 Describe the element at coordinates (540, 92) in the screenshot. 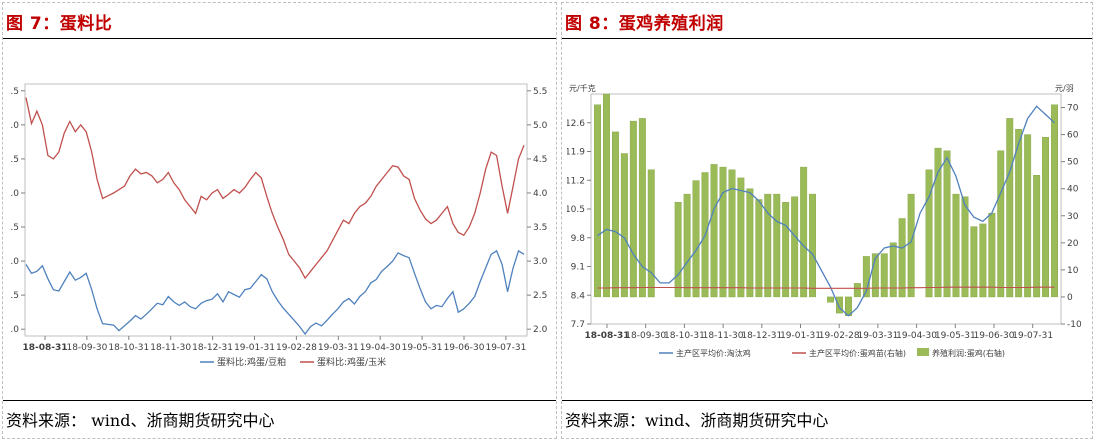

I see `y-right-tick-label: 5.5` at that location.